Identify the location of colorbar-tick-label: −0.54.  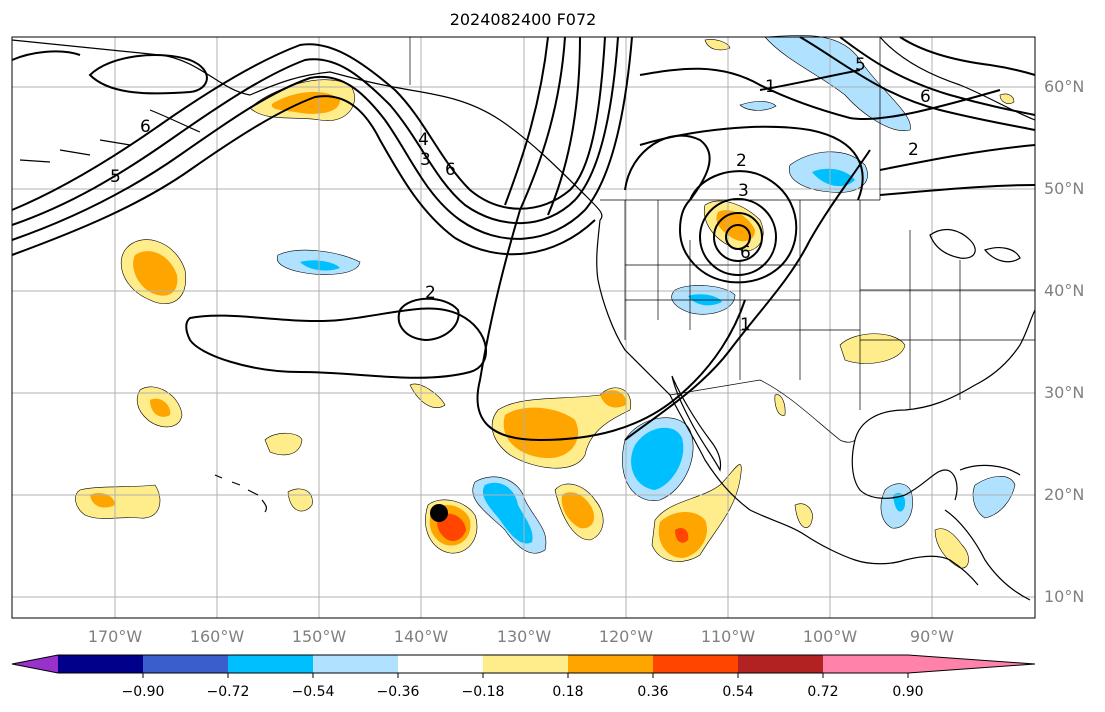
(313, 692).